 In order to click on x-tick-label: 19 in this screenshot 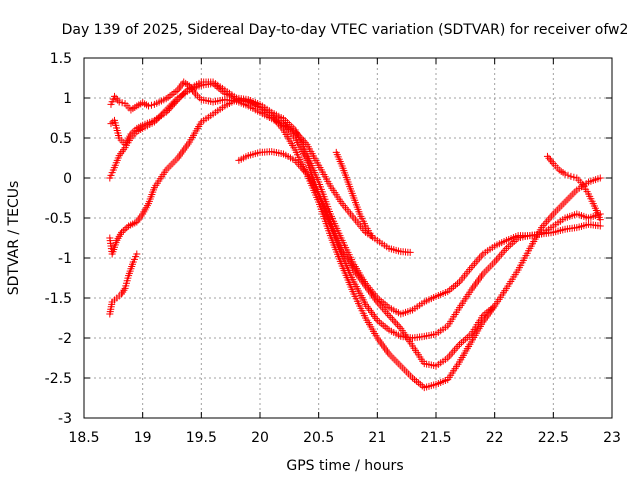, I will do `click(143, 438)`.